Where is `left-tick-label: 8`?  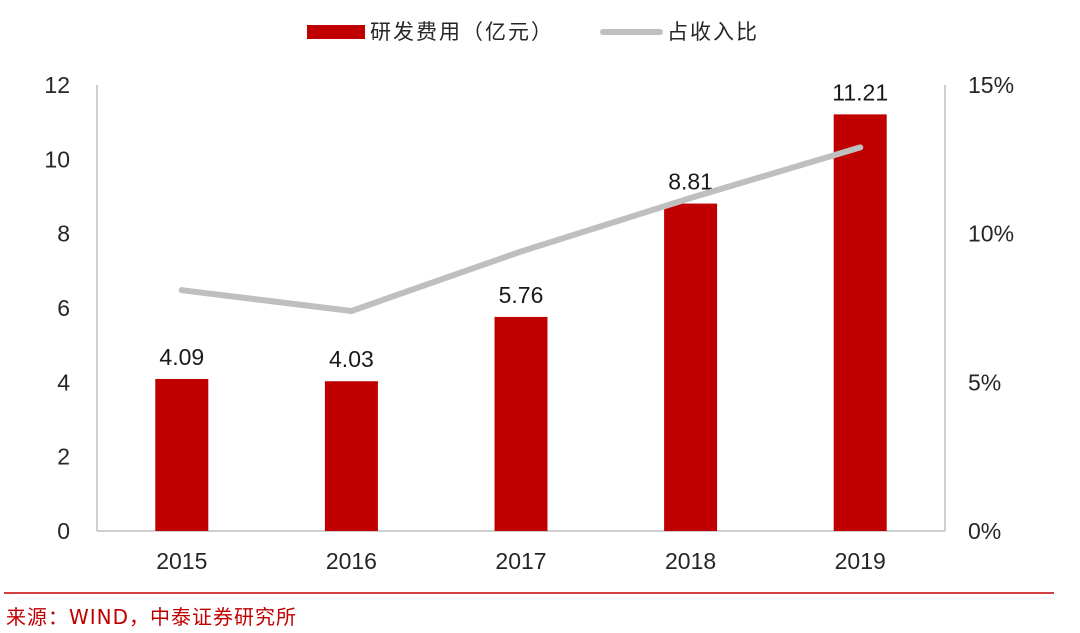
left-tick-label: 8 is located at coordinates (63, 234).